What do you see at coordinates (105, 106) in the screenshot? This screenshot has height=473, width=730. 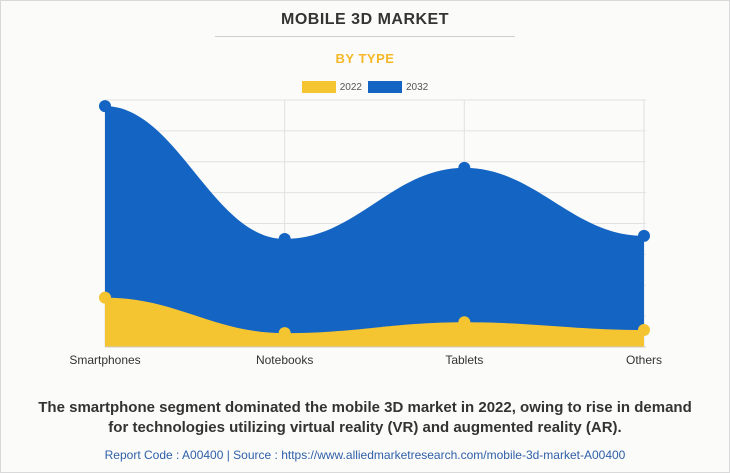 I see `point-2032-smartphones` at bounding box center [105, 106].